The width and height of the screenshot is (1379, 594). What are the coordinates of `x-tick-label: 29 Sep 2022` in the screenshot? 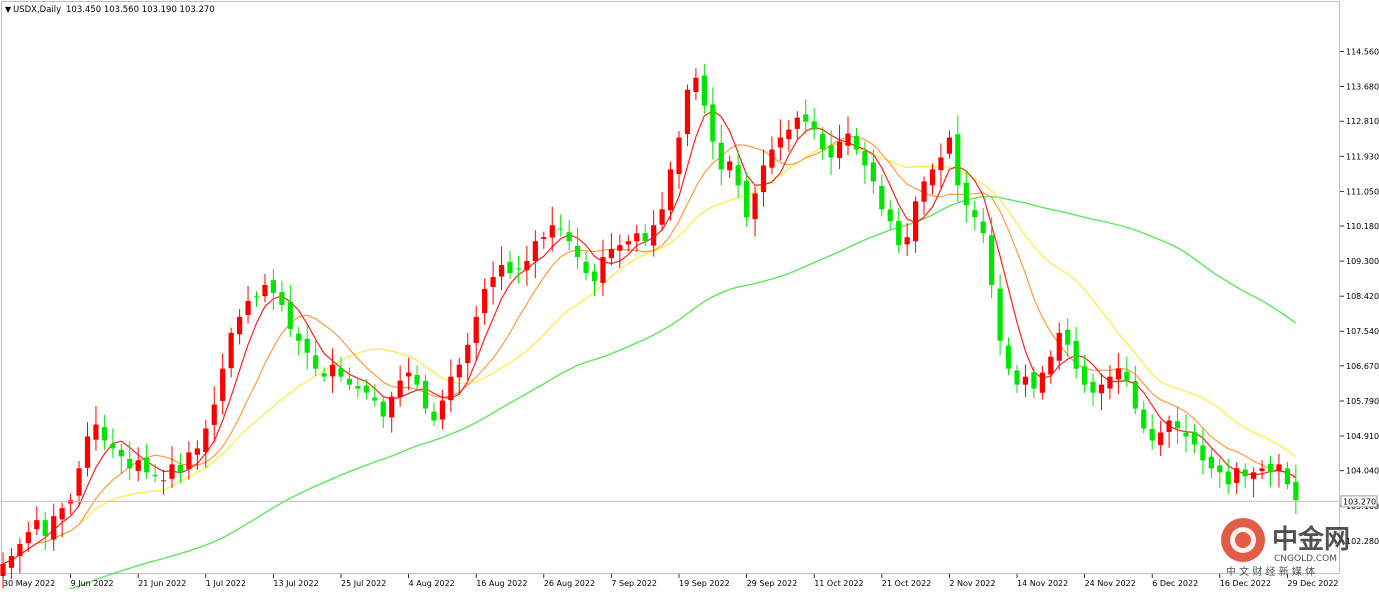 It's located at (772, 583).